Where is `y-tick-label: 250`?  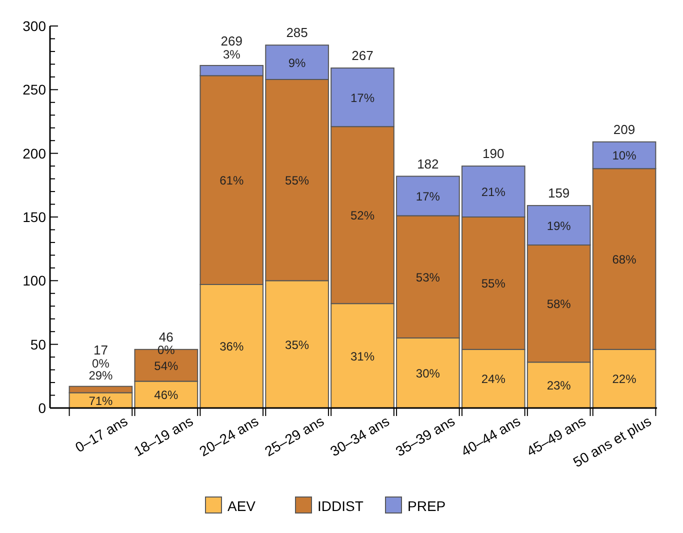
y-tick-label: 250 is located at coordinates (34, 90).